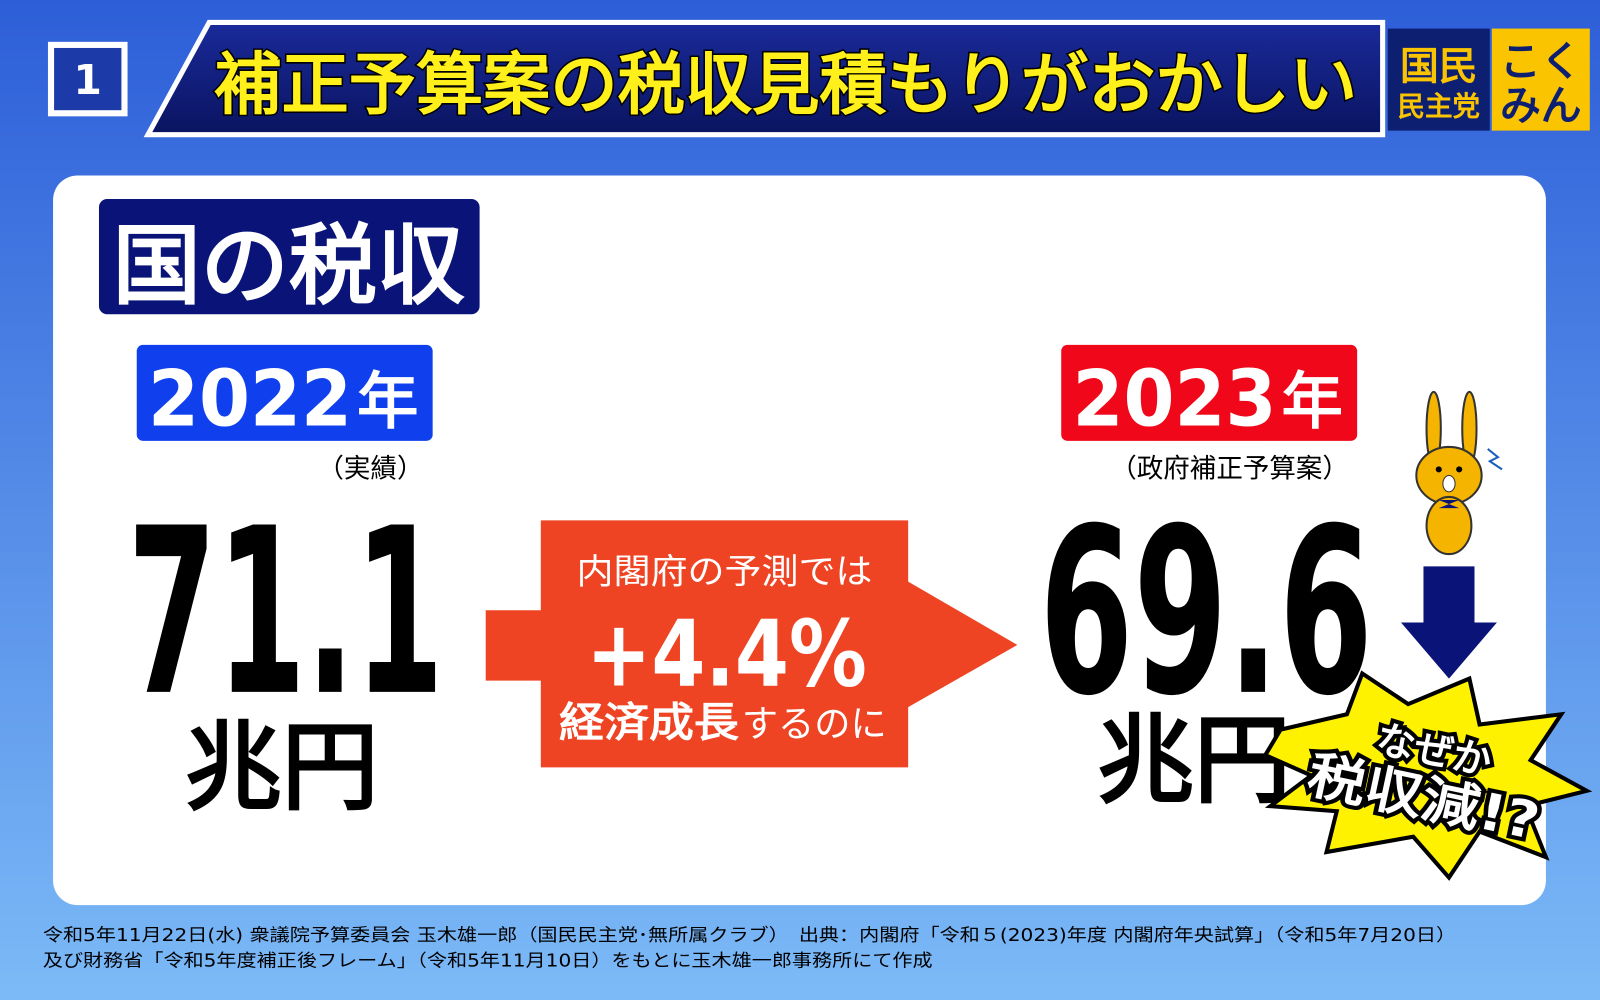 Image resolution: width=1600 pixels, height=1000 pixels. I want to click on title: 補正予算案の税収見積もりがおかしい, so click(785, 84).